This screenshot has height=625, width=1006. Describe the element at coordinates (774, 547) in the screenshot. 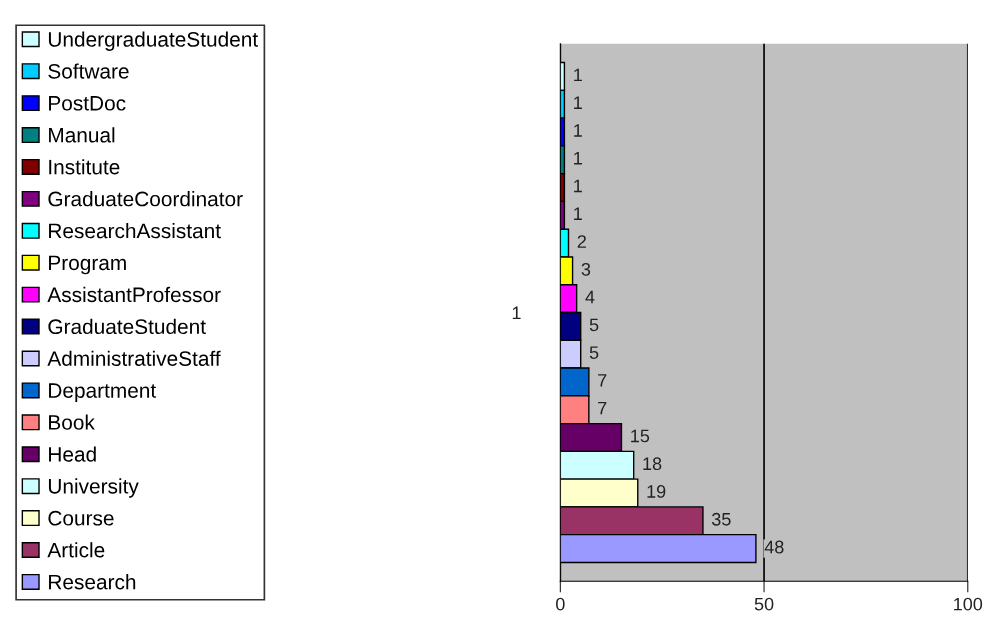

I see `data-label: 48` at that location.